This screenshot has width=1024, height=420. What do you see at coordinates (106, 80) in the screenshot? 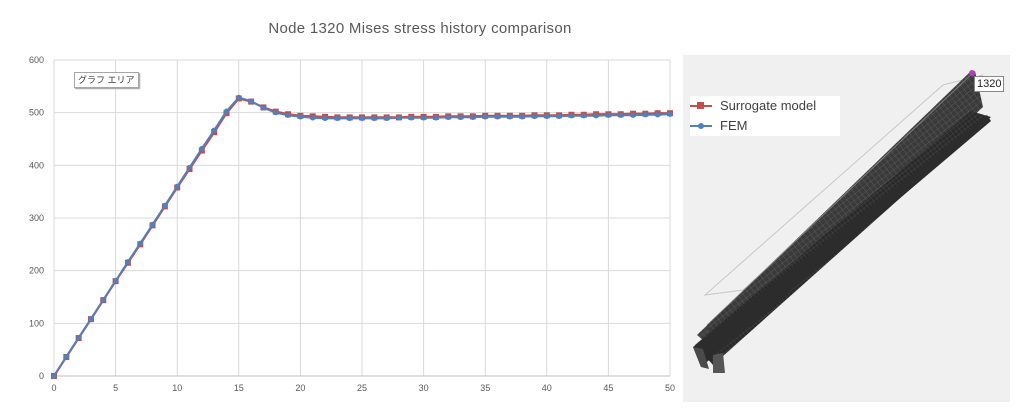
I see `chart-area-tooltip: グラフ エリア` at bounding box center [106, 80].